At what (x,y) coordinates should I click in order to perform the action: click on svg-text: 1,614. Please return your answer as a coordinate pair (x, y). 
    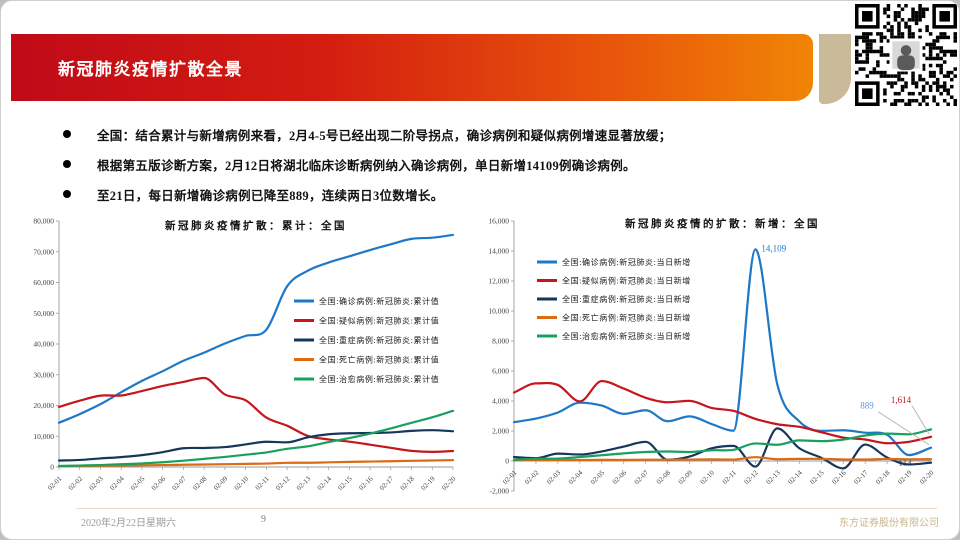
    Looking at the image, I should click on (901, 400).